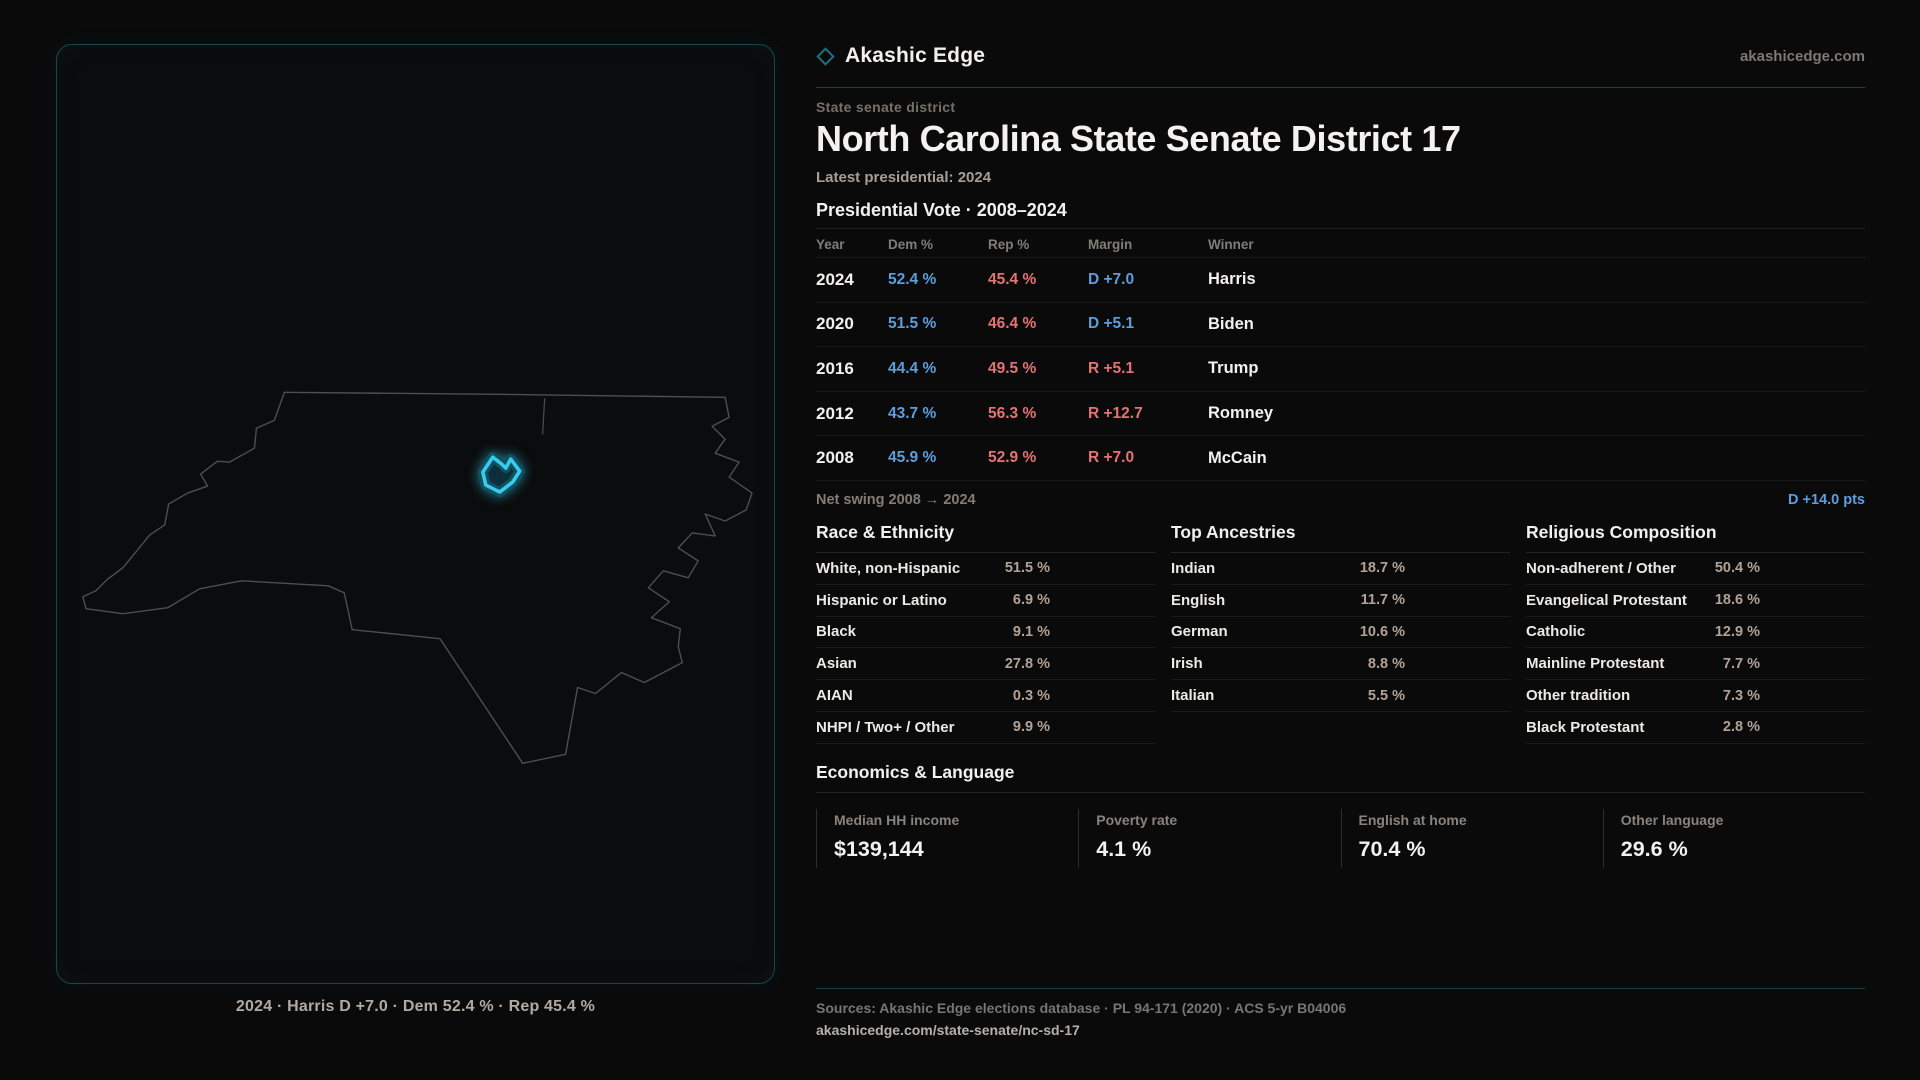 The height and width of the screenshot is (1080, 1920). I want to click on demo-label: Mainline Protestant, so click(1595, 664).